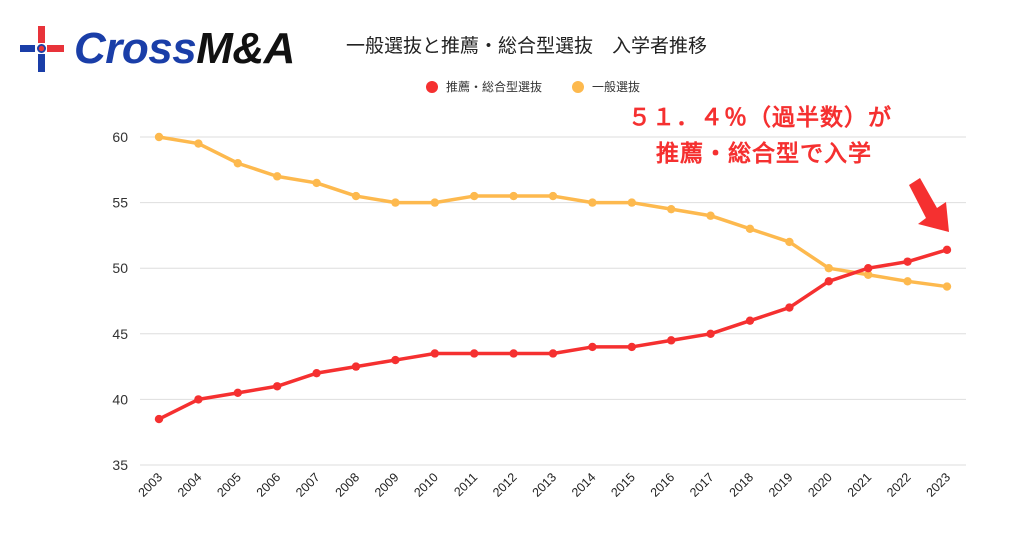 This screenshot has width=1024, height=538. What do you see at coordinates (135, 48) in the screenshot?
I see `brand-wordmark-part1: Cross` at bounding box center [135, 48].